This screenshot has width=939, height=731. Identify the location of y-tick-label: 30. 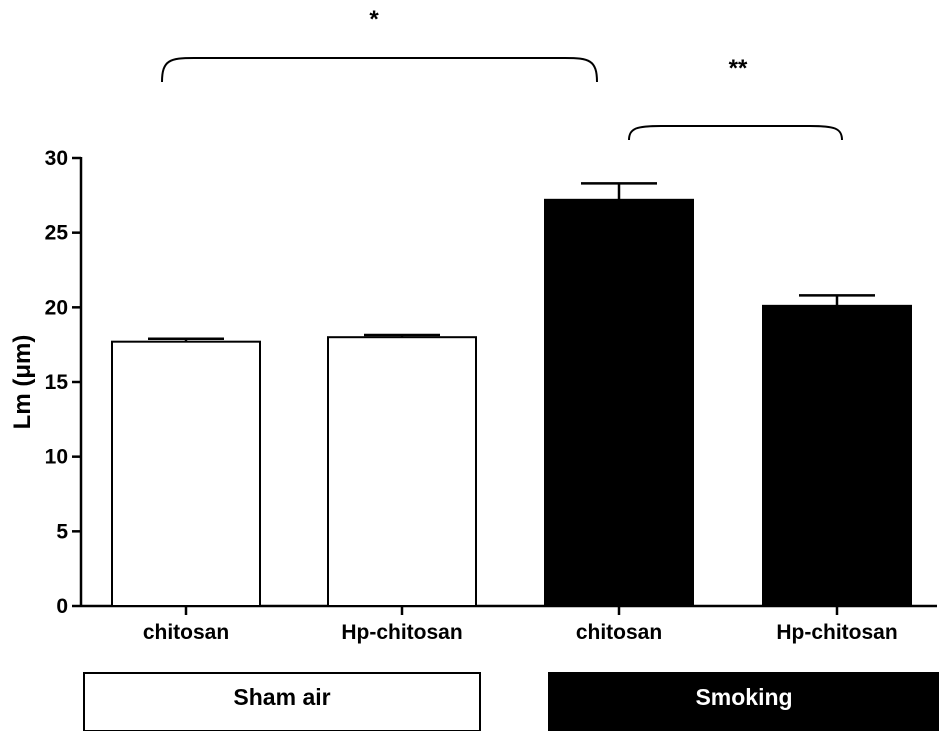
(56, 158).